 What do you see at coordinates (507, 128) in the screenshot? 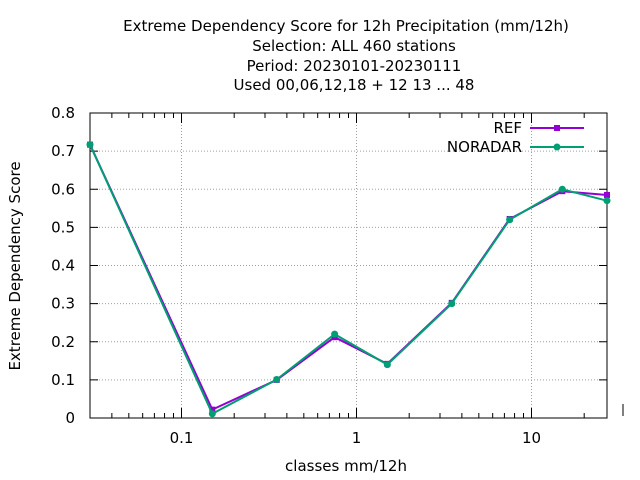
I see `legend-label-ref: REF` at bounding box center [507, 128].